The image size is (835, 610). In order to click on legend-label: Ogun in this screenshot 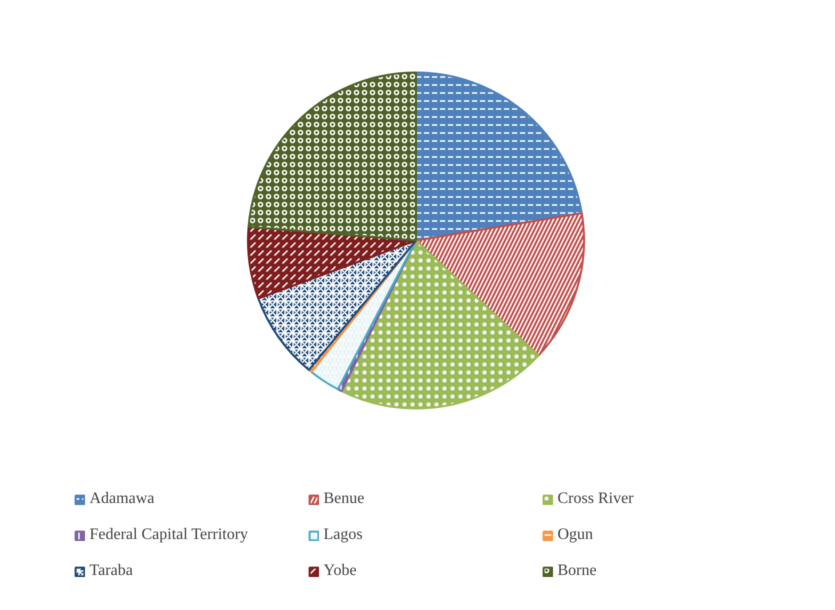, I will do `click(576, 535)`.